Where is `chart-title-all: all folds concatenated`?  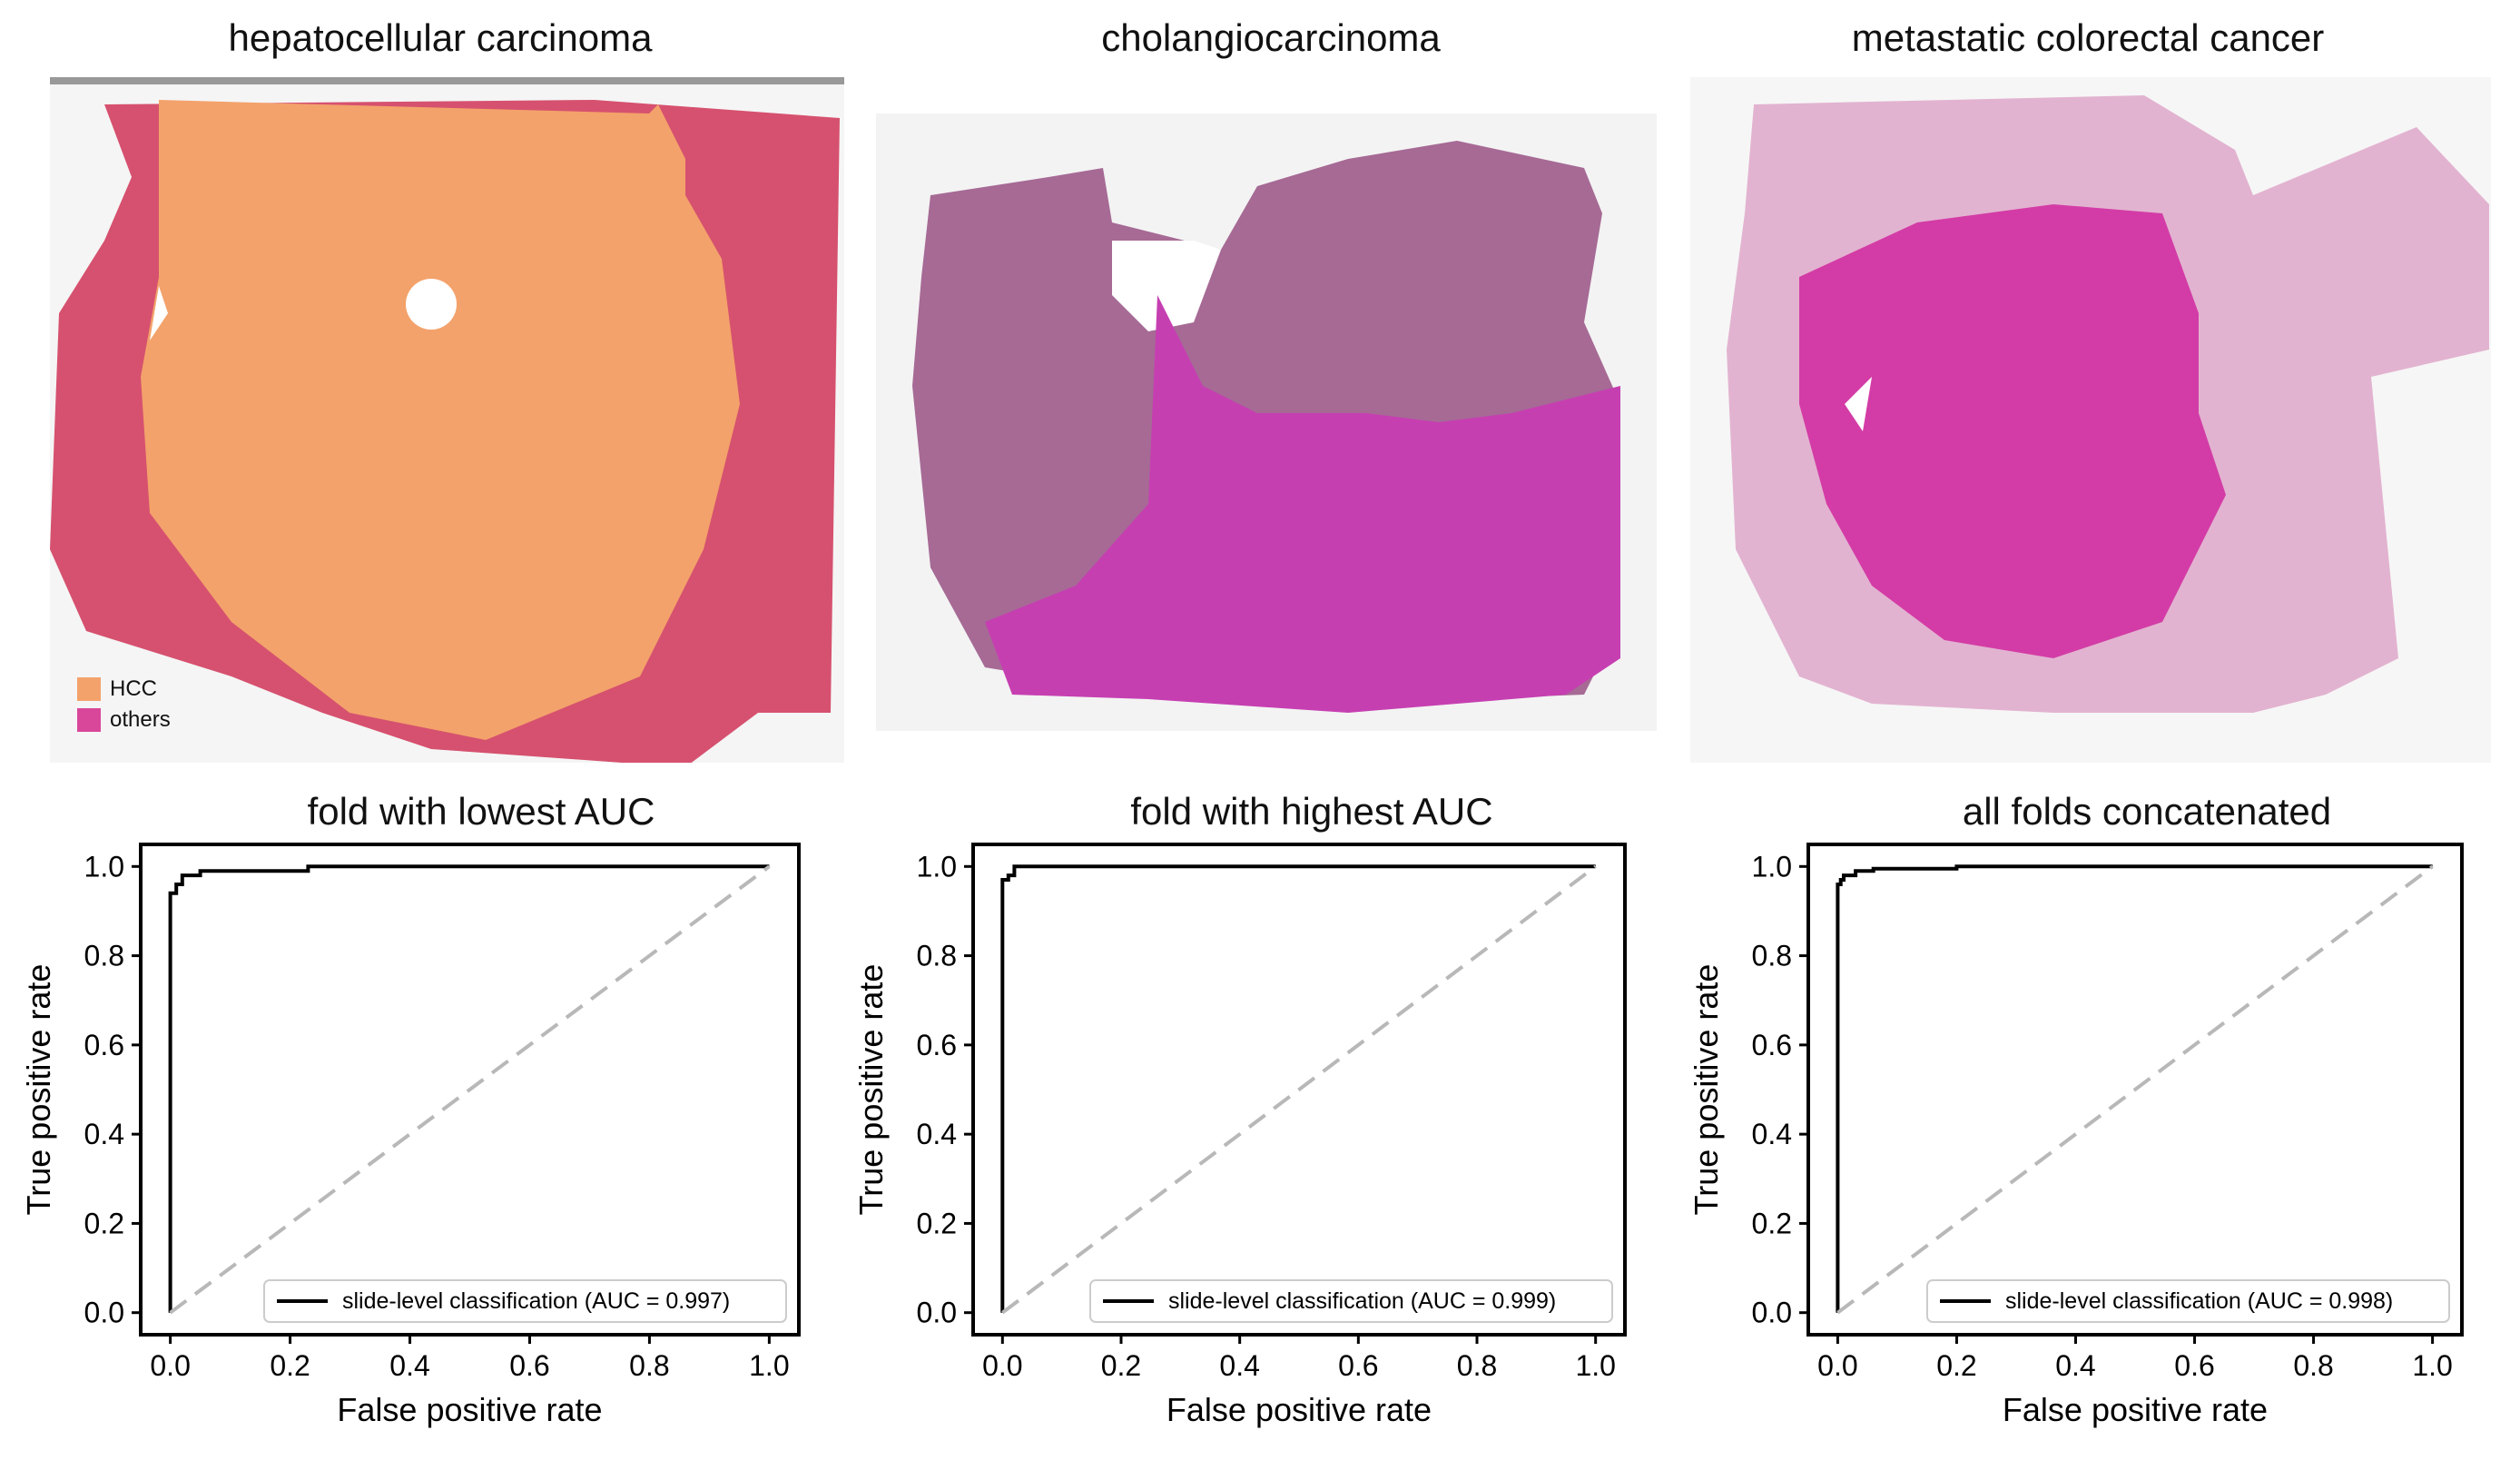
chart-title-all: all folds concatenated is located at coordinates (2147, 811).